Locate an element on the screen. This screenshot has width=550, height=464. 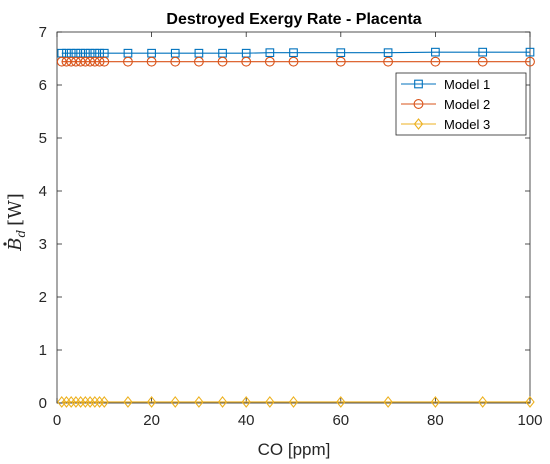
y-tick-label: 4 is located at coordinates (43, 191).